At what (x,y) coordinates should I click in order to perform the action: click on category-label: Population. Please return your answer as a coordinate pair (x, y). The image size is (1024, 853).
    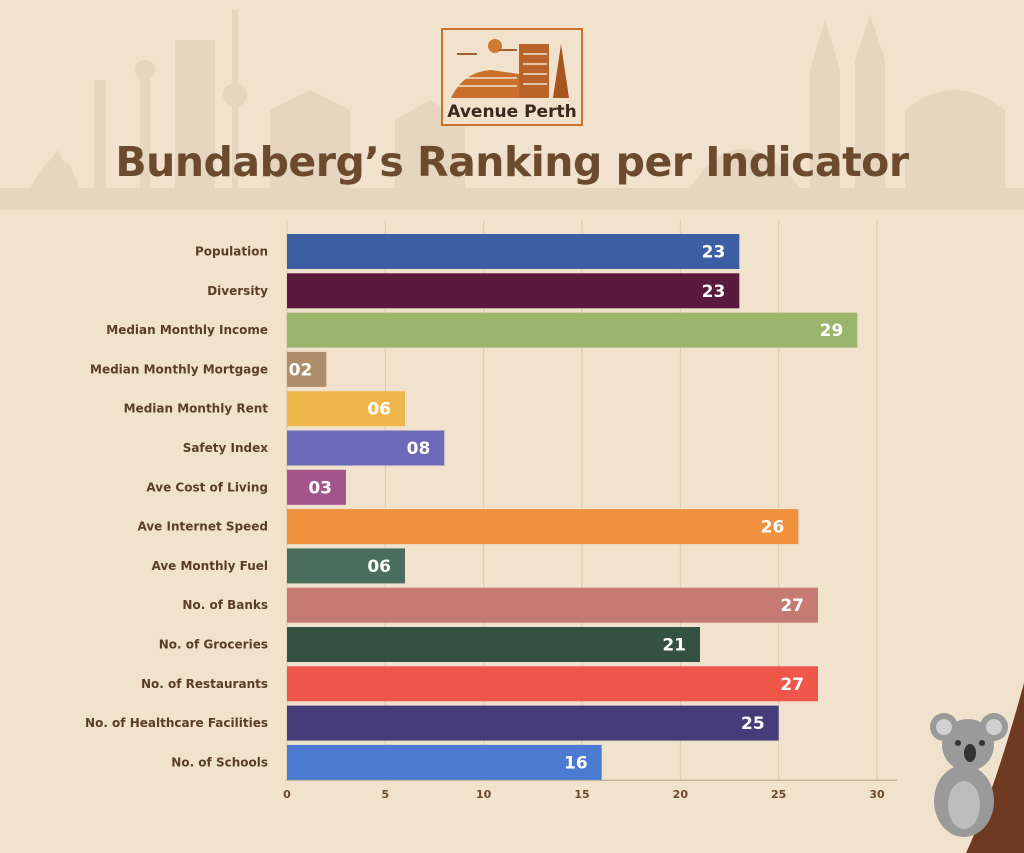
    Looking at the image, I should click on (231, 252).